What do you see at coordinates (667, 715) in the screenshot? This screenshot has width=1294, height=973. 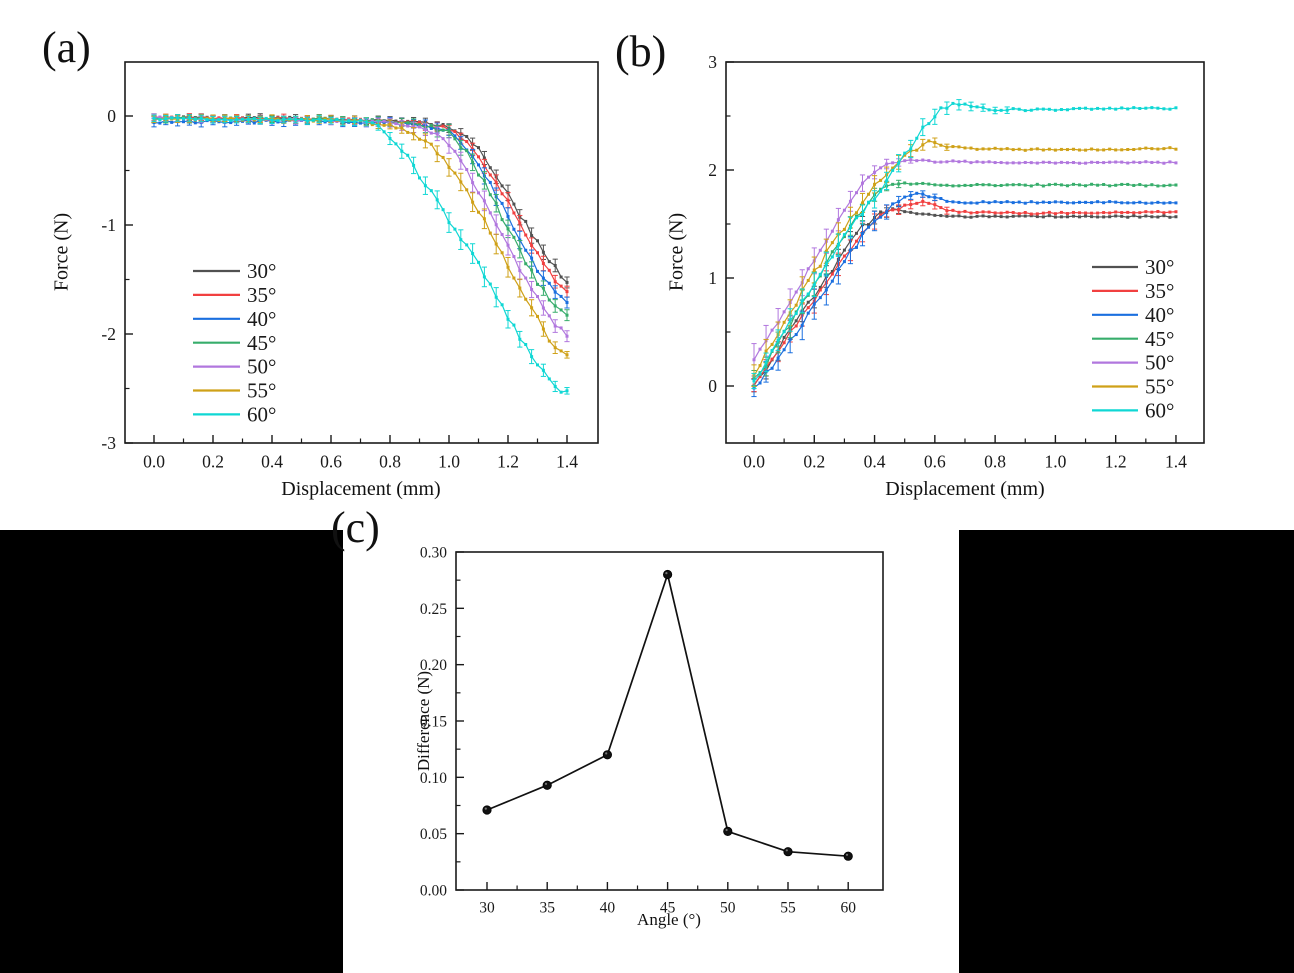 I see `series-c-Difference` at bounding box center [667, 715].